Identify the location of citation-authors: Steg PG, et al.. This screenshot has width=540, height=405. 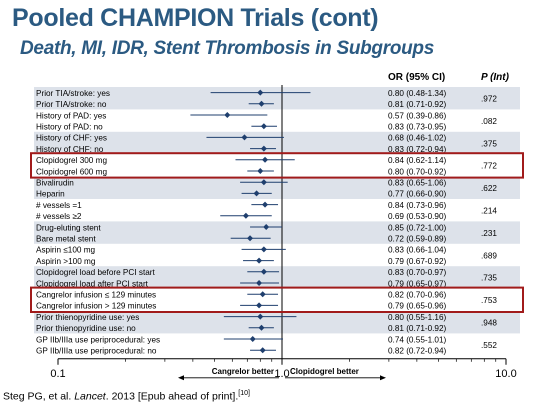
(39, 396).